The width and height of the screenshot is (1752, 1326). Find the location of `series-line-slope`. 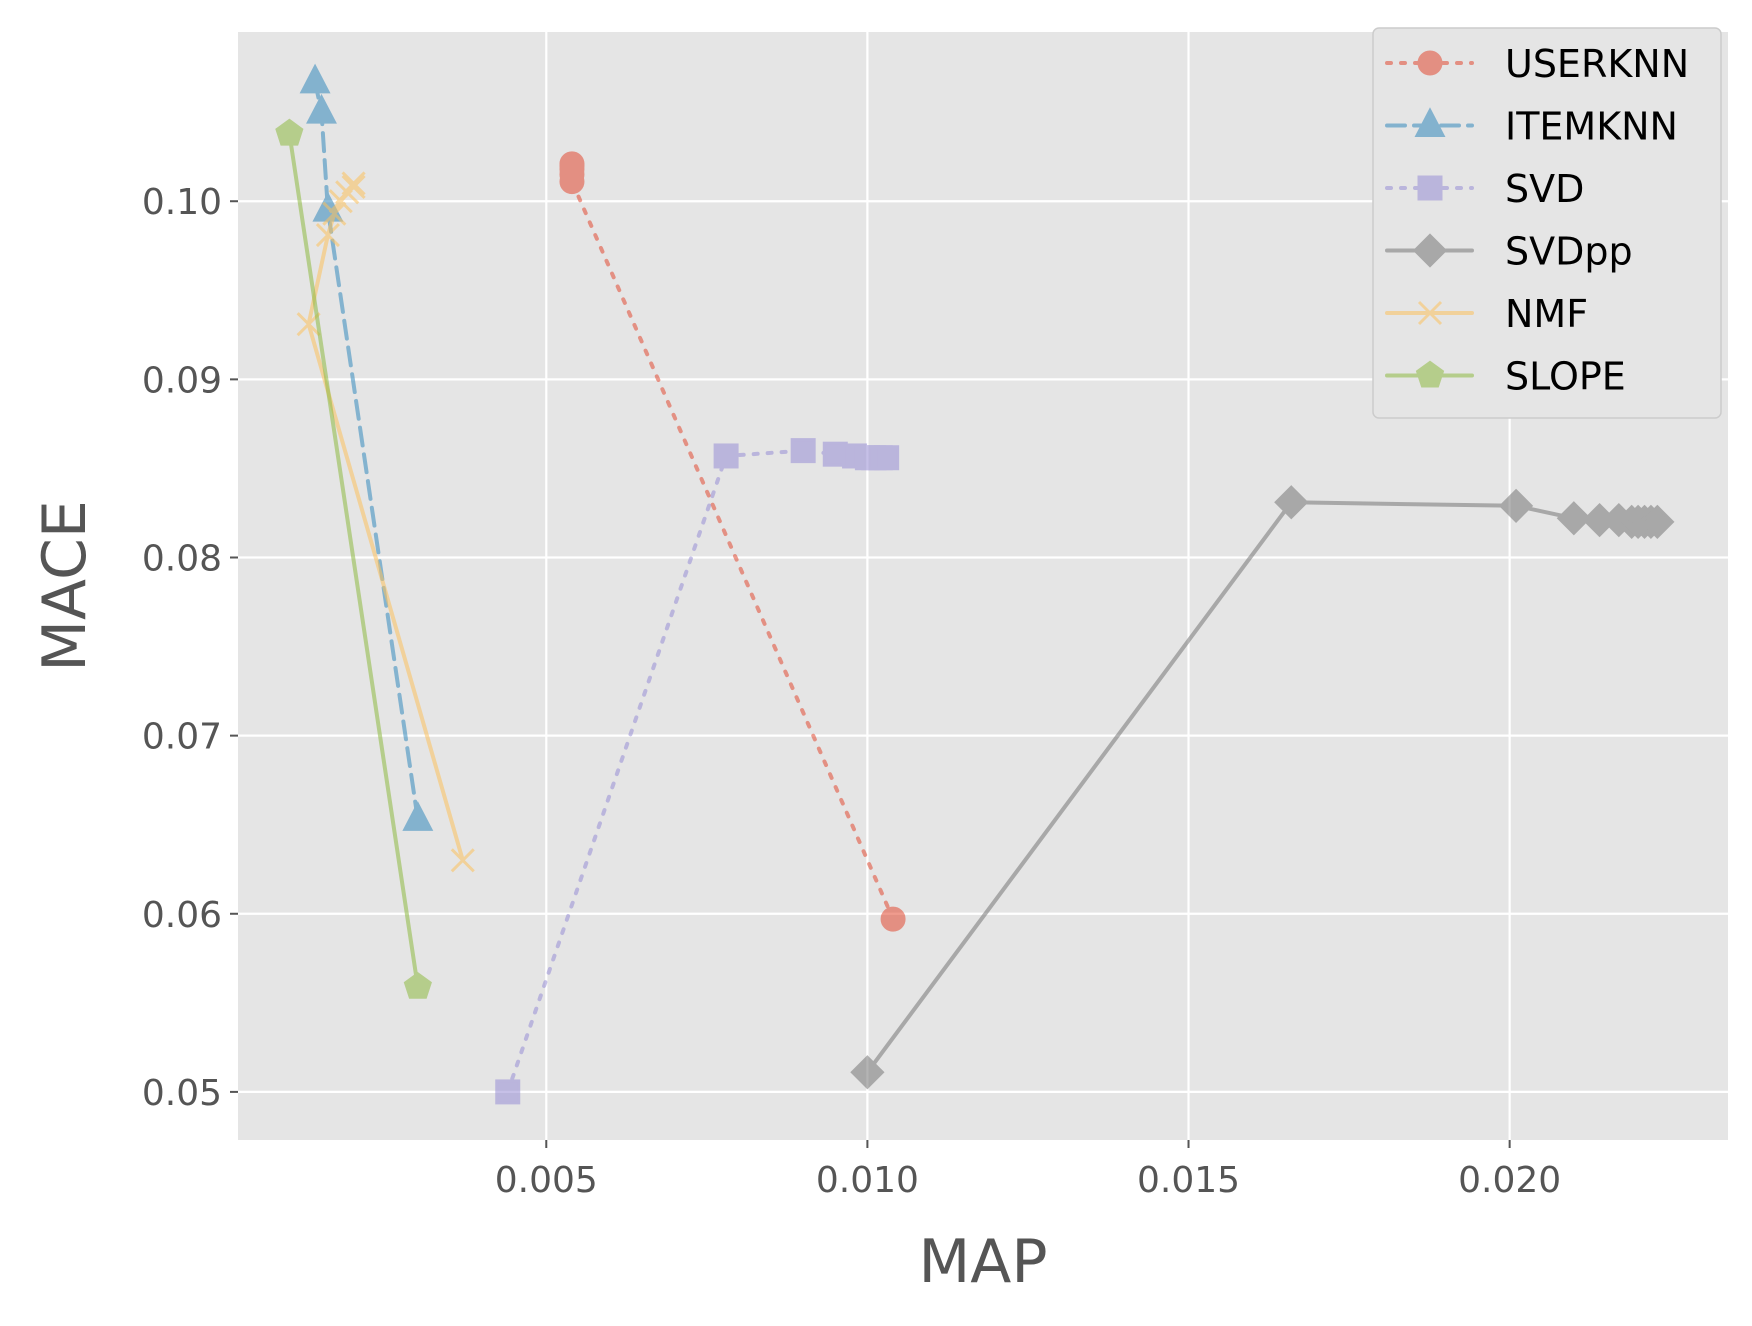

series-line-slope is located at coordinates (353, 560).